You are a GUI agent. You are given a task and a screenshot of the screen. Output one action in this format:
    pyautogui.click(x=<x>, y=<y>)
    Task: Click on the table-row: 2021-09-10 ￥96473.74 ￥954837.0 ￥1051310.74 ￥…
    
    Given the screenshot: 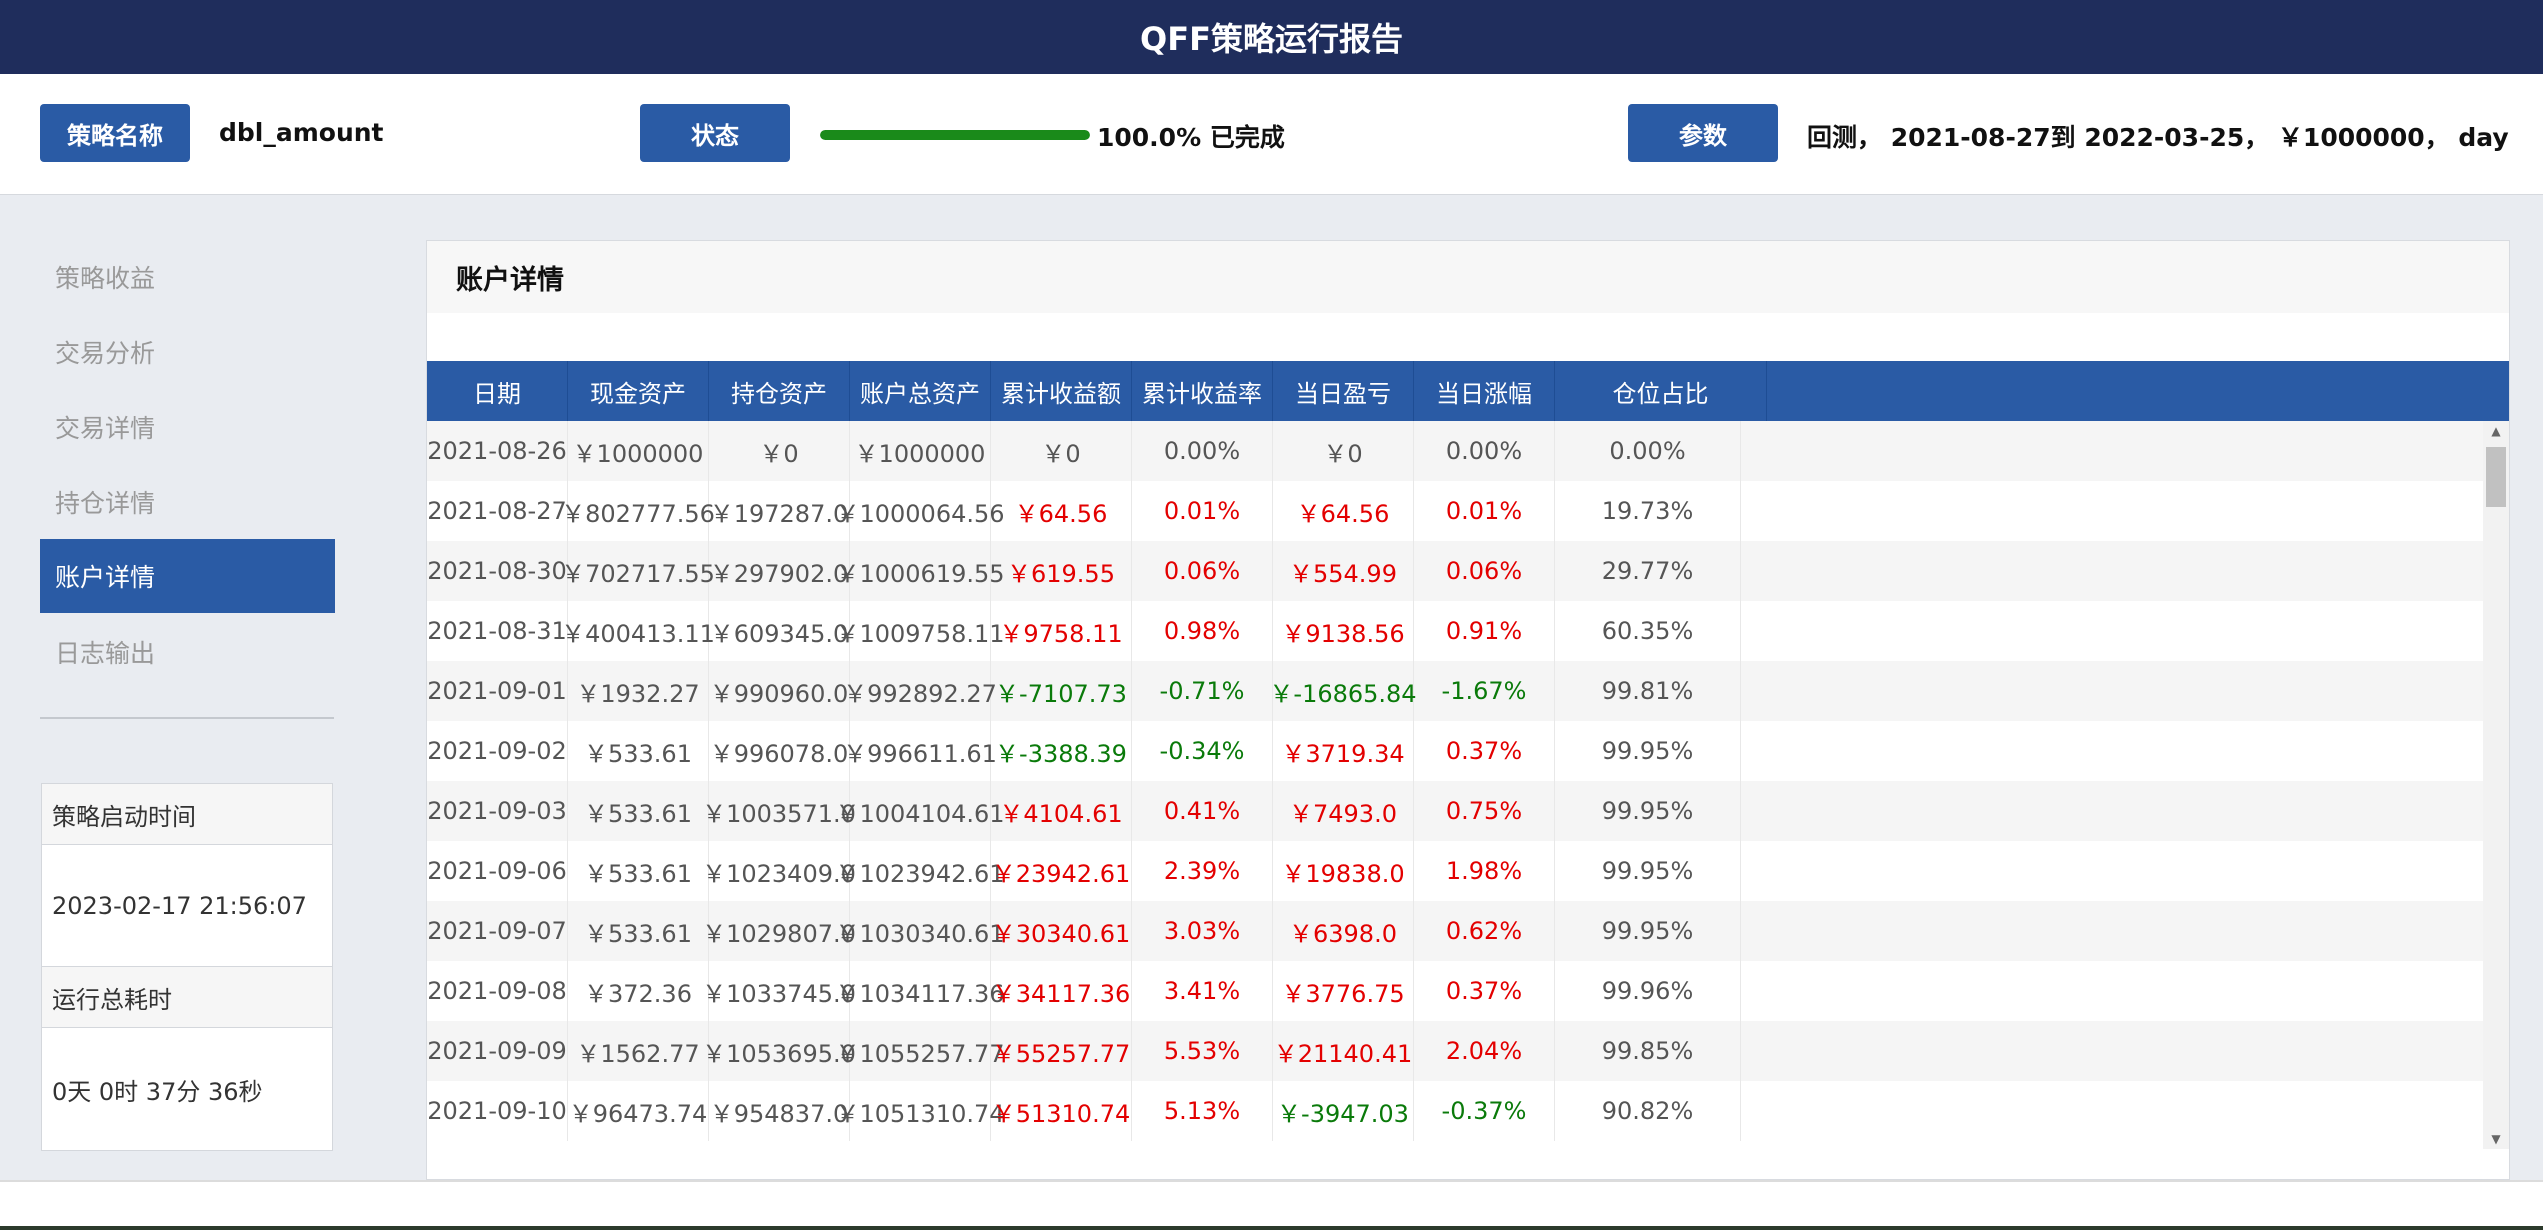 What is the action you would take?
    pyautogui.click(x=1455, y=1111)
    